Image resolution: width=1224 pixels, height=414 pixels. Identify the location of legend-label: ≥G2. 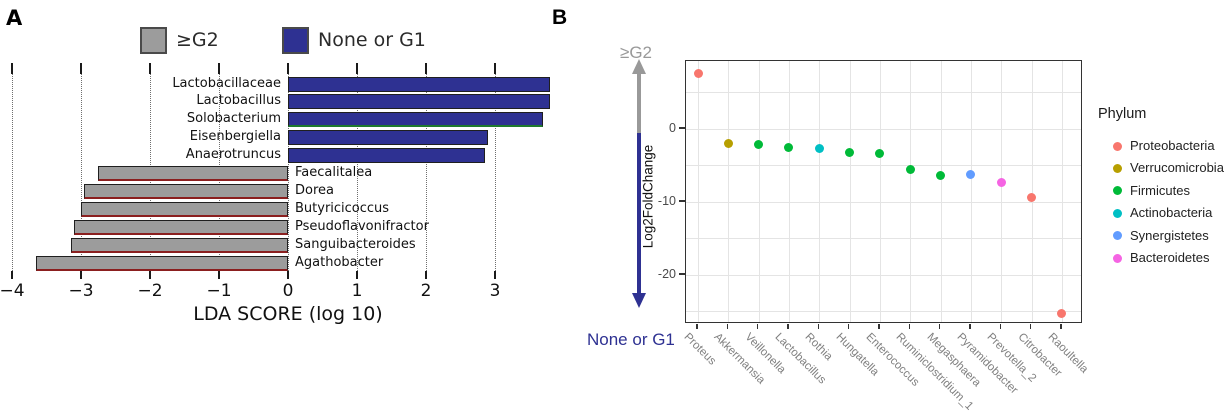
(197, 40).